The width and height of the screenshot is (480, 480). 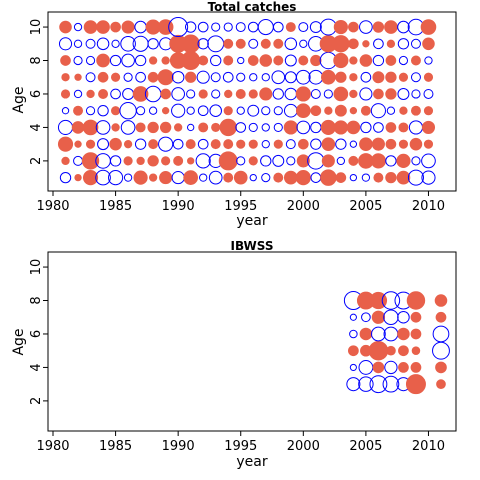 I want to click on x-axis-label: year, so click(x=251, y=462).